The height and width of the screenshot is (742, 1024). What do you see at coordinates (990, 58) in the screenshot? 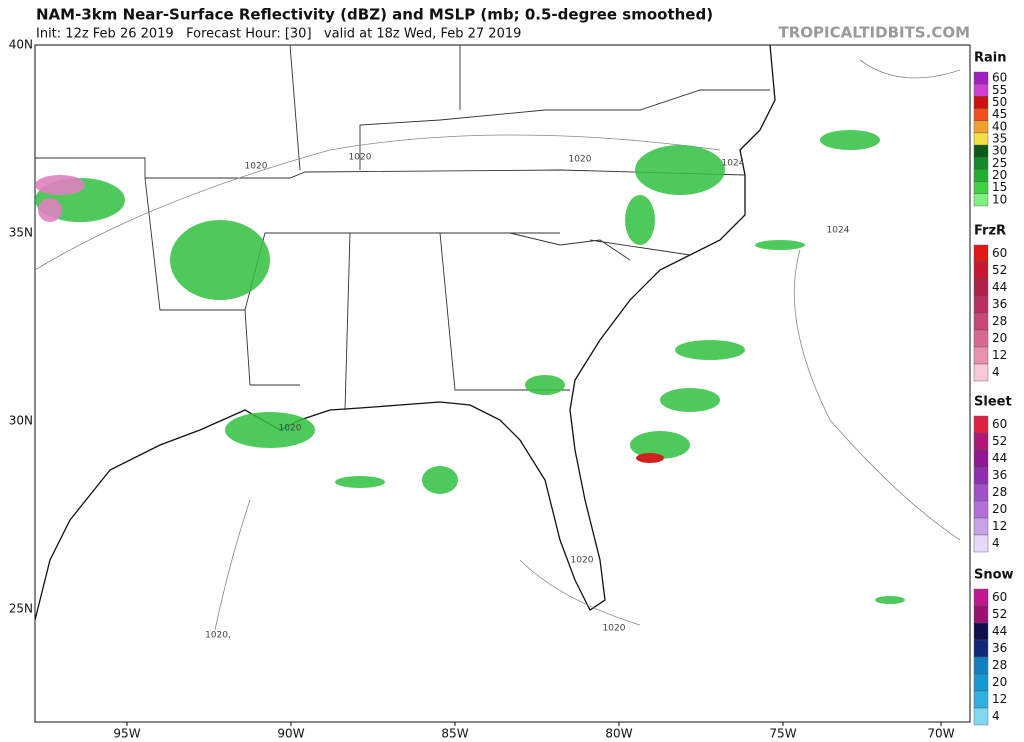
I see `legend-title: Rain` at bounding box center [990, 58].